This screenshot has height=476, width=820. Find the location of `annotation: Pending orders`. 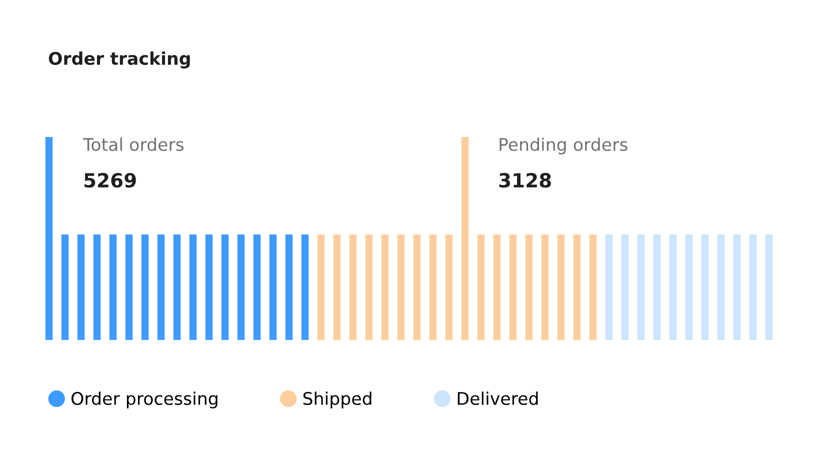

annotation: Pending orders is located at coordinates (564, 146).